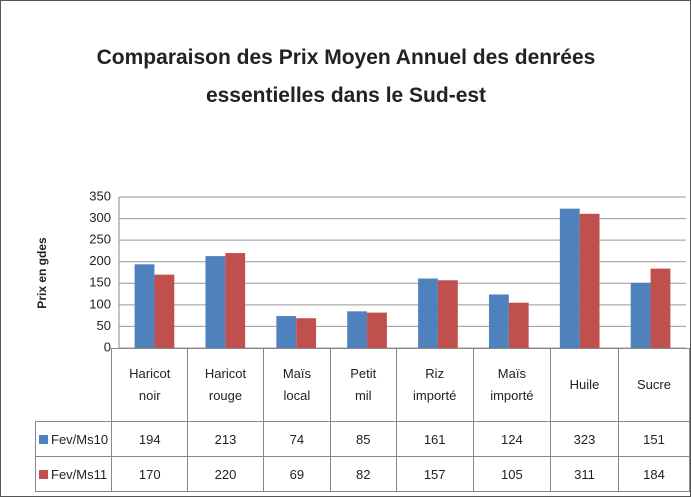 The height and width of the screenshot is (497, 691). I want to click on value-cell: 323, so click(584, 439).